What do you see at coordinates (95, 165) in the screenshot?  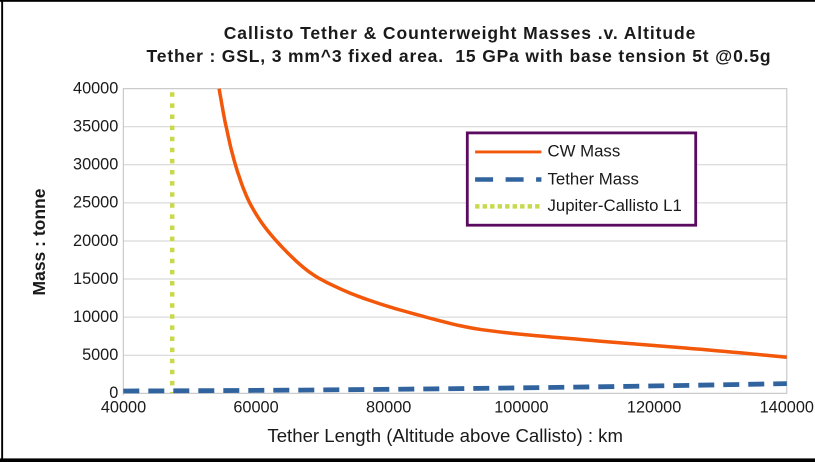 I see `svg-text: 30000` at bounding box center [95, 165].